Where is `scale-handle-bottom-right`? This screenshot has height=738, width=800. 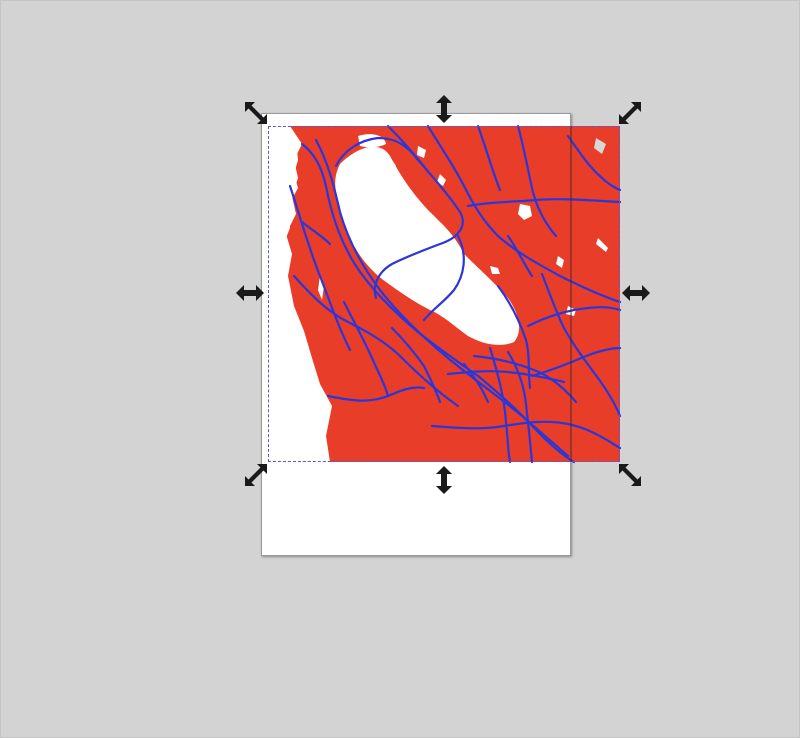
scale-handle-bottom-right is located at coordinates (630, 475).